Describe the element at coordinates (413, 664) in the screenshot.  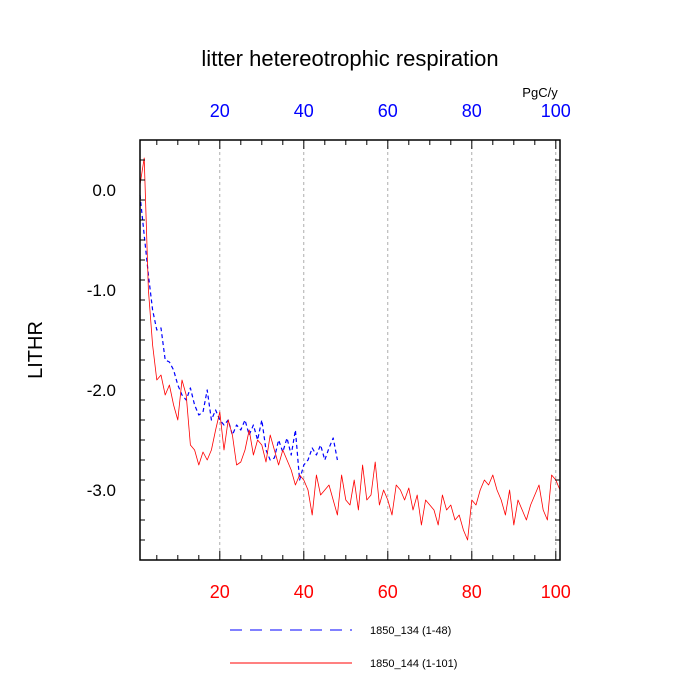
I see `legend-label-1: 1850_144 (1-101)` at that location.